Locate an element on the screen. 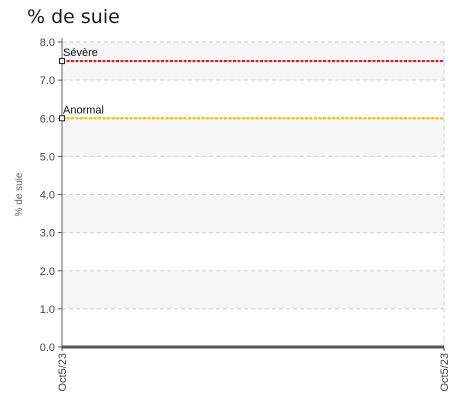  y-tick-label: 3.0 is located at coordinates (47, 234).